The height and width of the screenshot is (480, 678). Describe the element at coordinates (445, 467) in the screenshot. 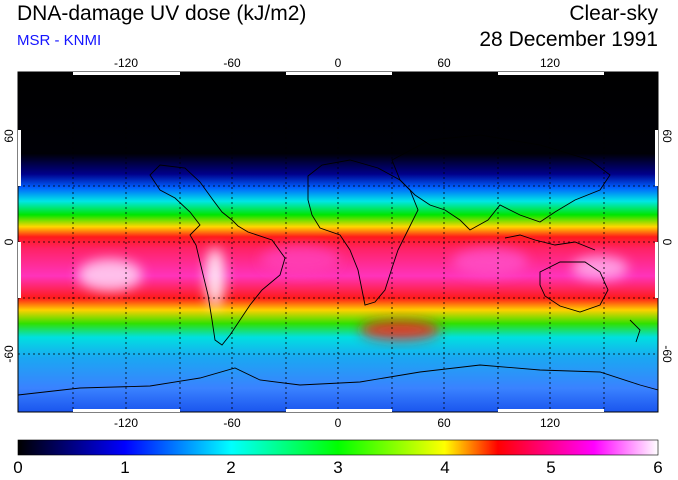

I see `colorbar-label: 4` at that location.